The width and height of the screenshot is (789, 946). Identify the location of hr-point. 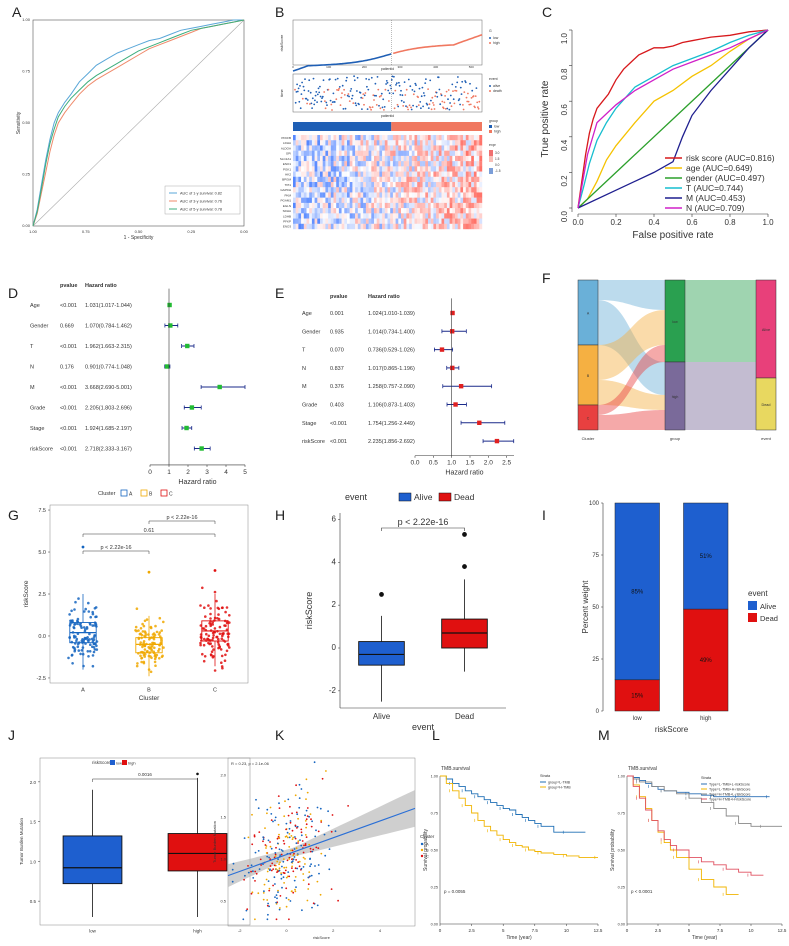
(219, 387).